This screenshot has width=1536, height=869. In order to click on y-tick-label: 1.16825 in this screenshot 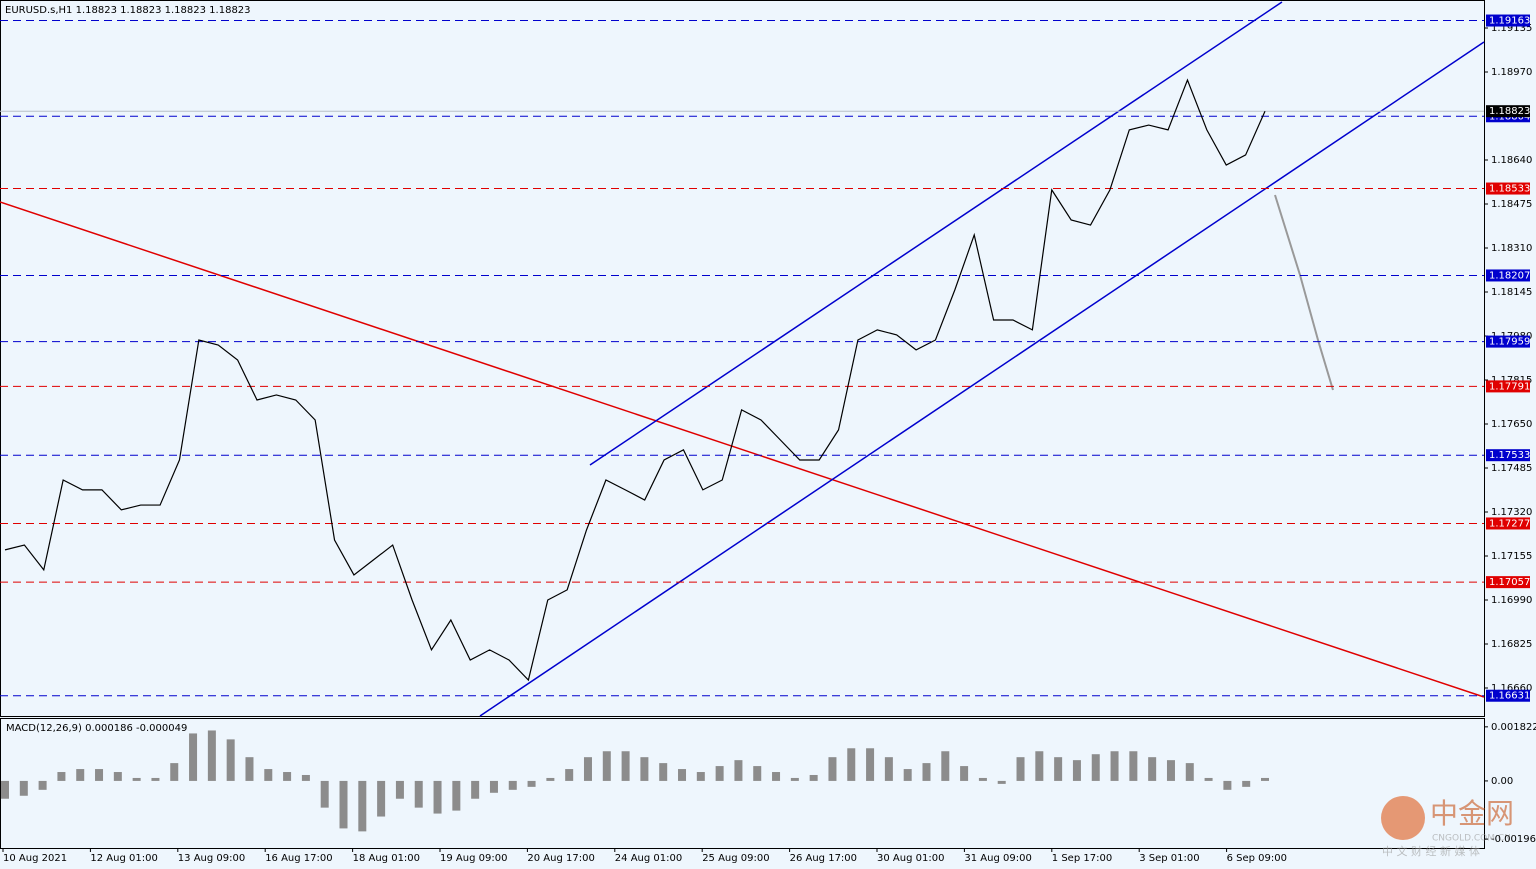, I will do `click(1511, 644)`.